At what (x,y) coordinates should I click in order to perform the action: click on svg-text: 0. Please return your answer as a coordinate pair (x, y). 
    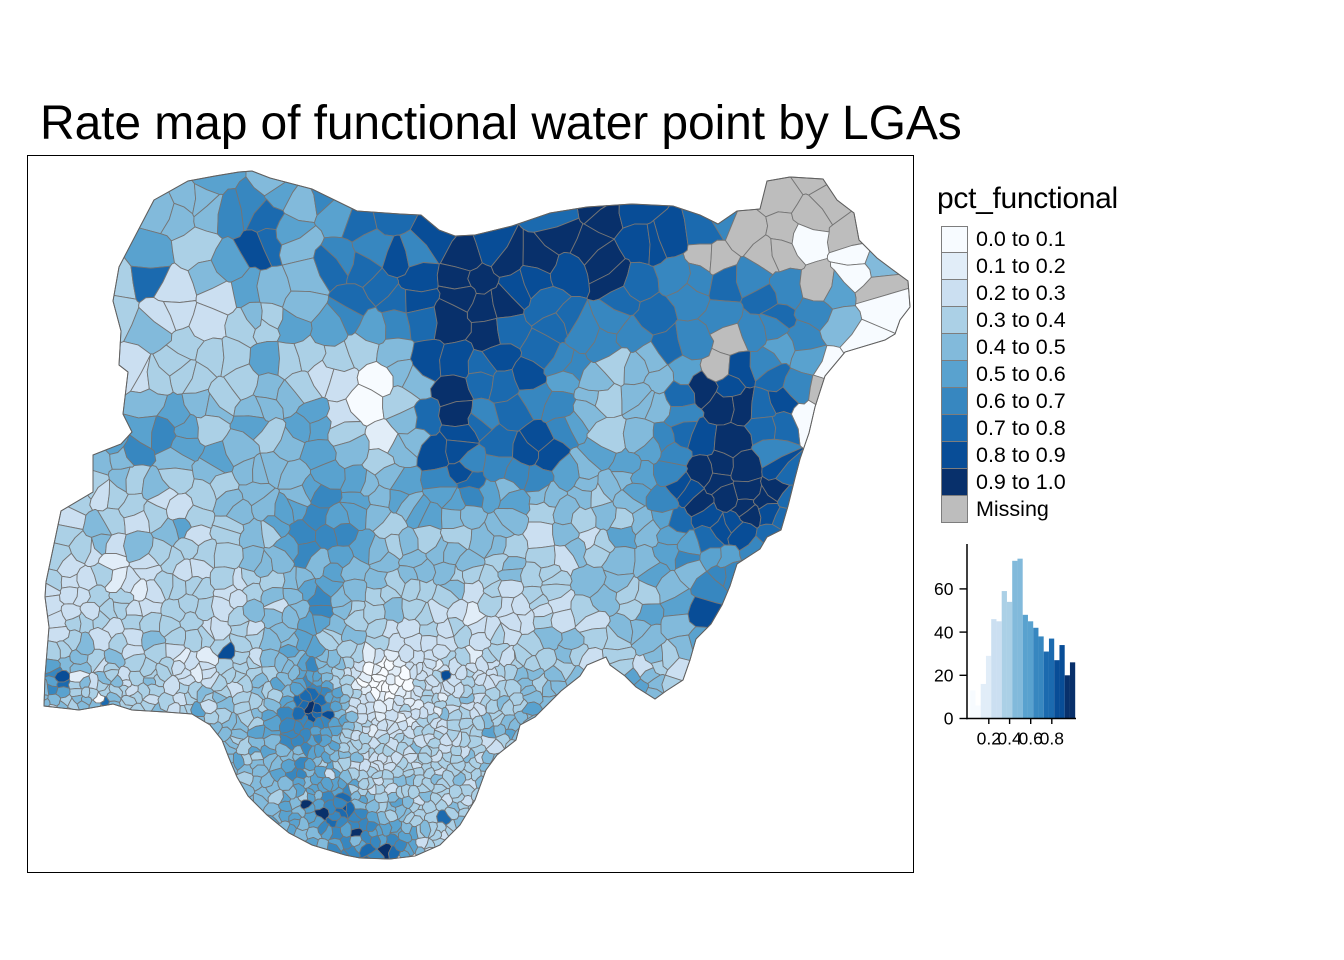
    Looking at the image, I should click on (949, 719).